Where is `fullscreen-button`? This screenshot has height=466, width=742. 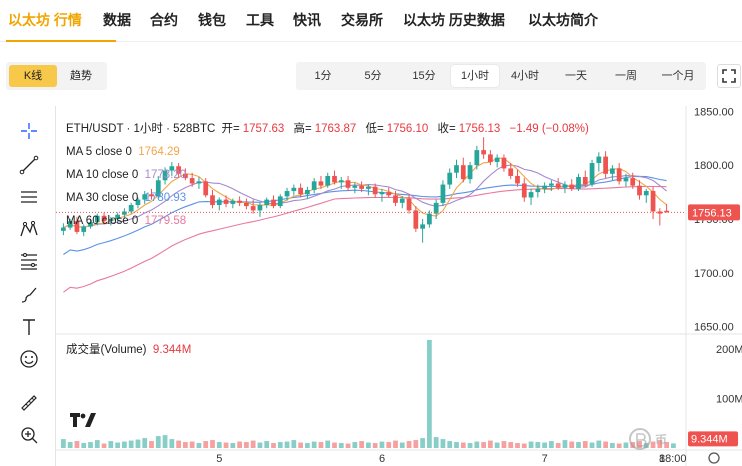 fullscreen-button is located at coordinates (729, 76).